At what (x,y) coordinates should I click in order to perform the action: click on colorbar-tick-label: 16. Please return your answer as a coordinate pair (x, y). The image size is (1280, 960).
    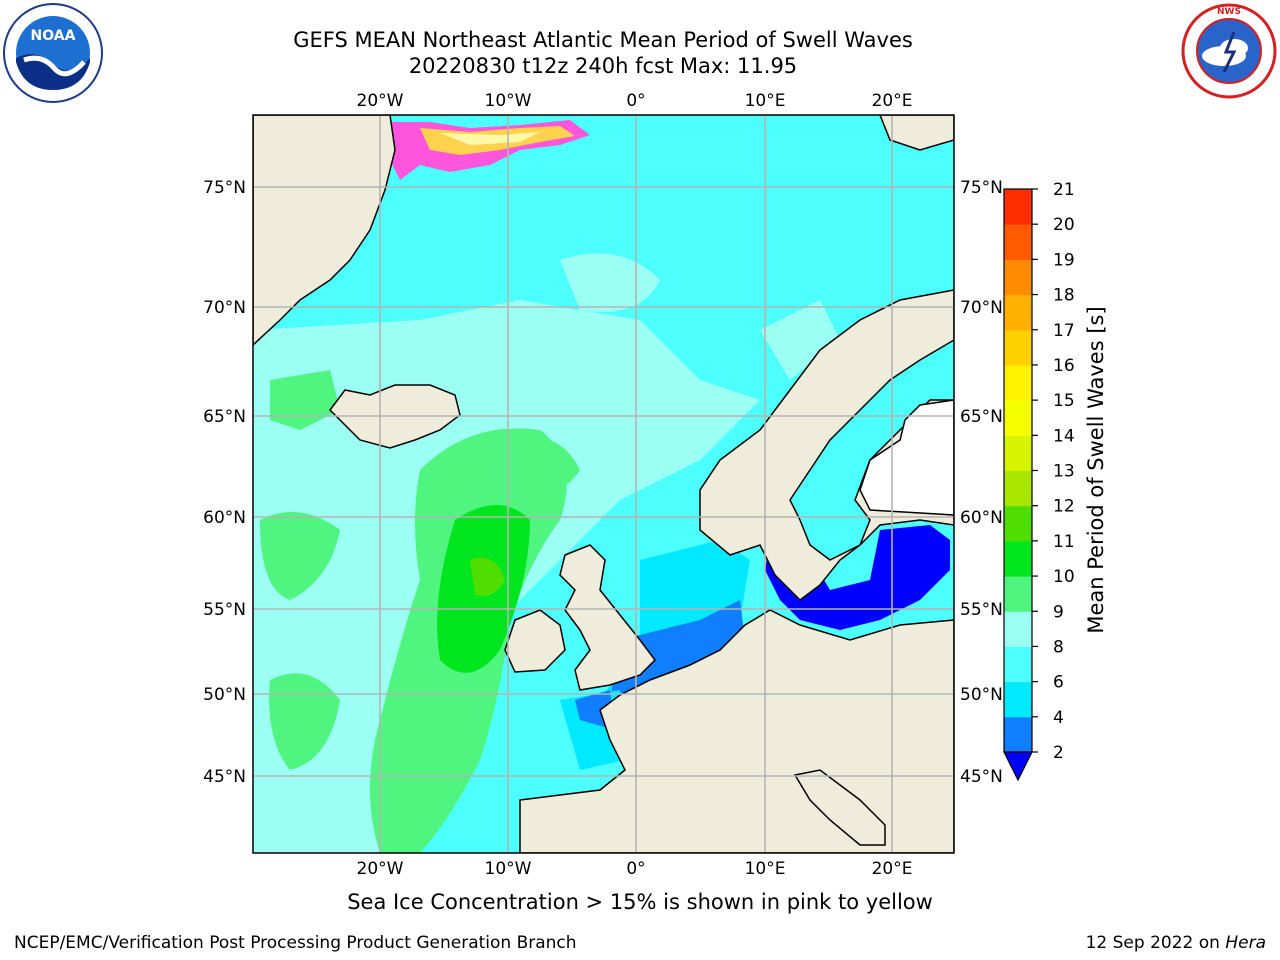
    Looking at the image, I should click on (1064, 366).